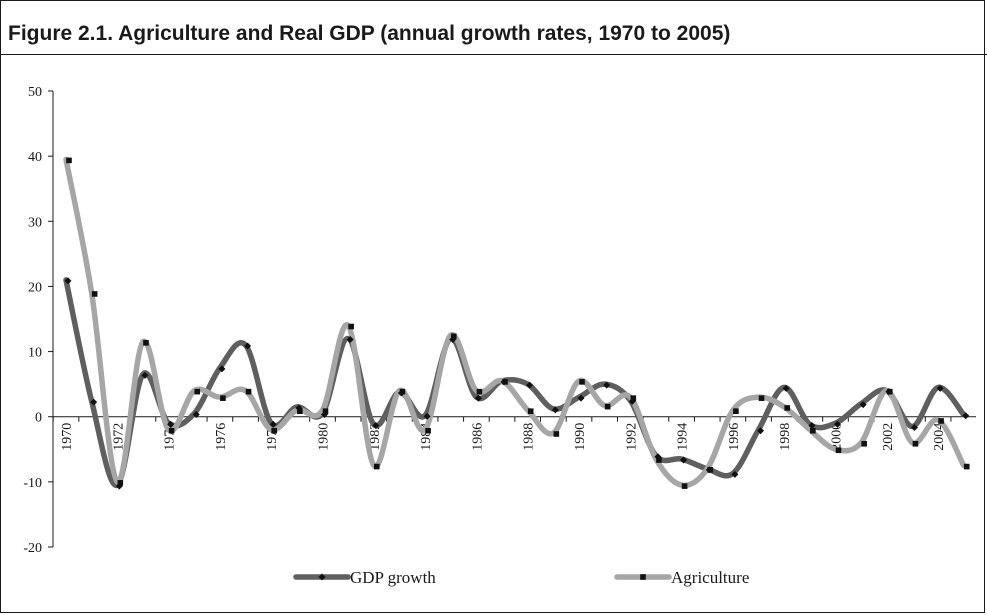  Describe the element at coordinates (375, 437) in the screenshot. I see `x-tick-label: 1982` at that location.